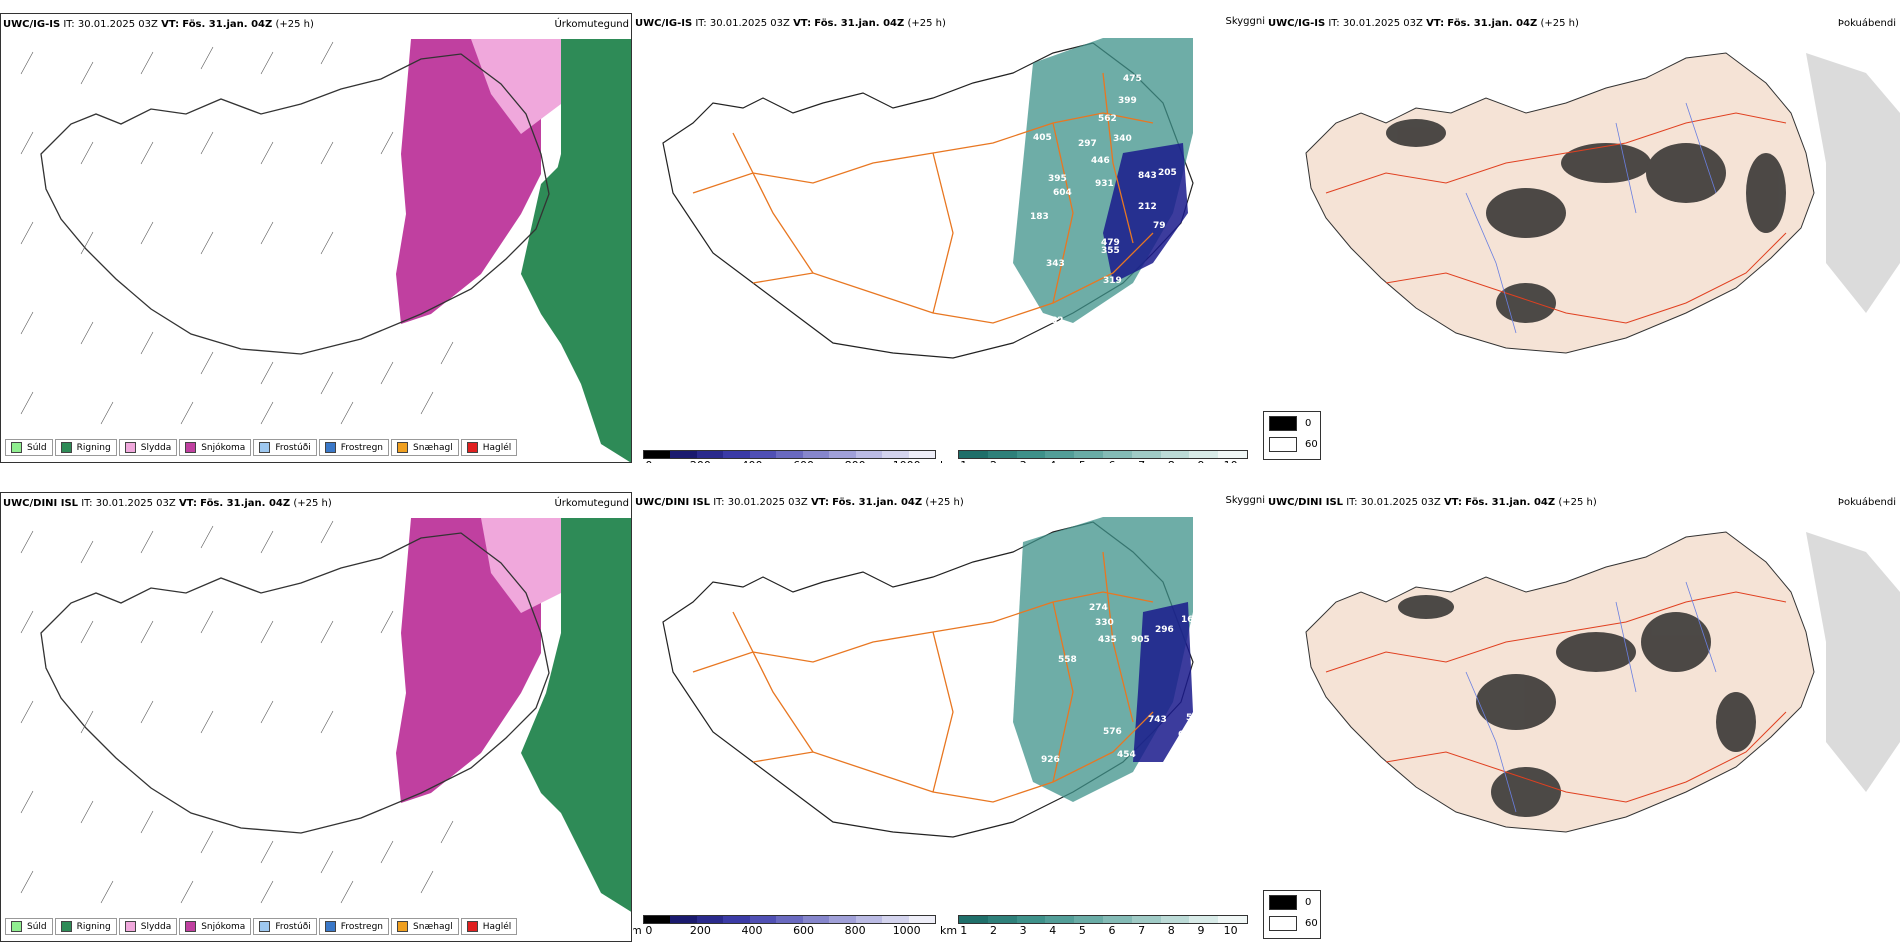  Describe the element at coordinates (1110, 251) in the screenshot. I see `cloud-base-label: 355` at that location.